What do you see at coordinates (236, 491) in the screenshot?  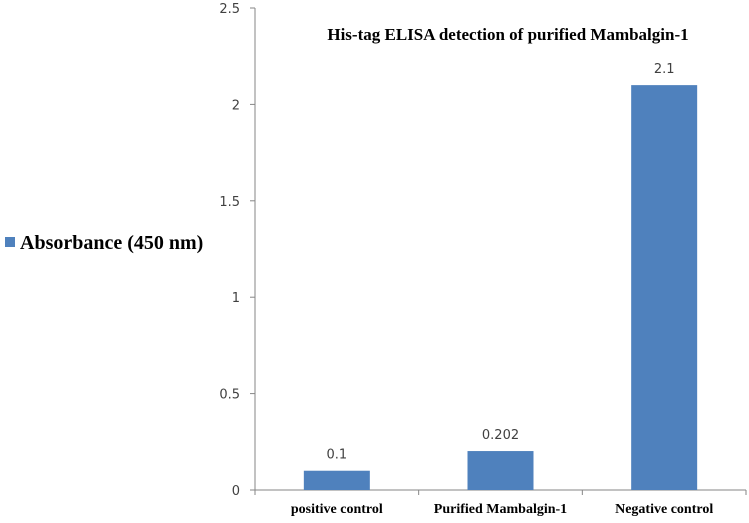 I see `y-tick-label: 0` at bounding box center [236, 491].